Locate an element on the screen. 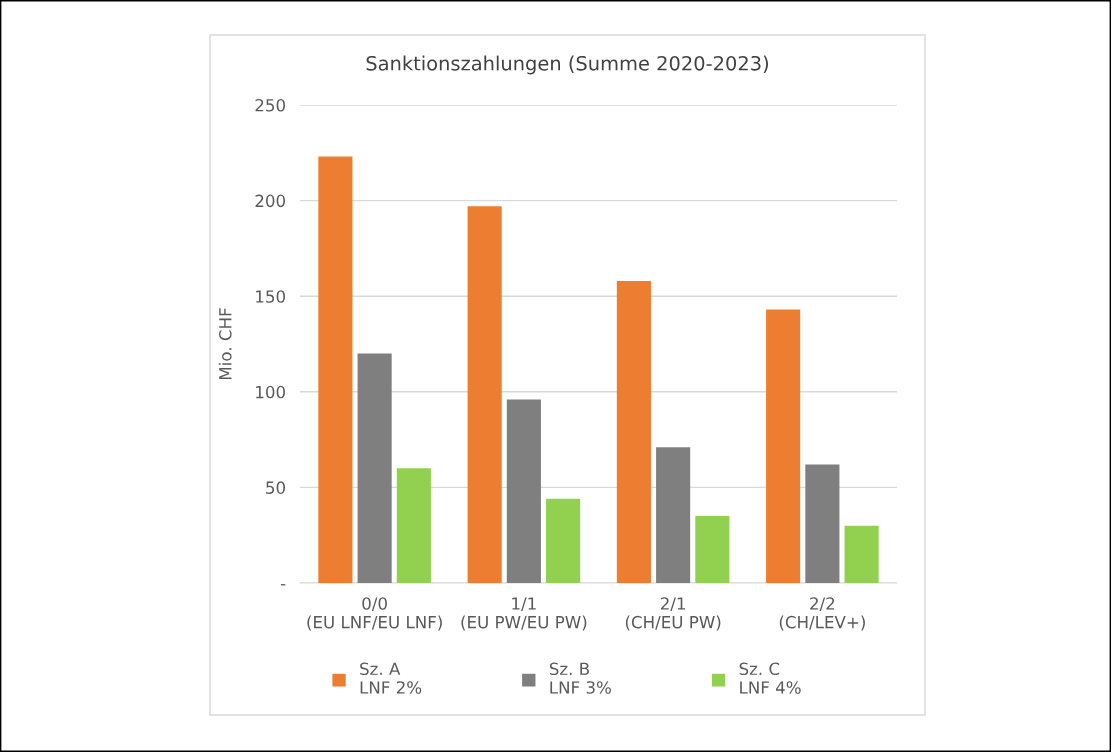  chart-title: Sanktionszahlungen (Summe 2020-2023) is located at coordinates (567, 65).